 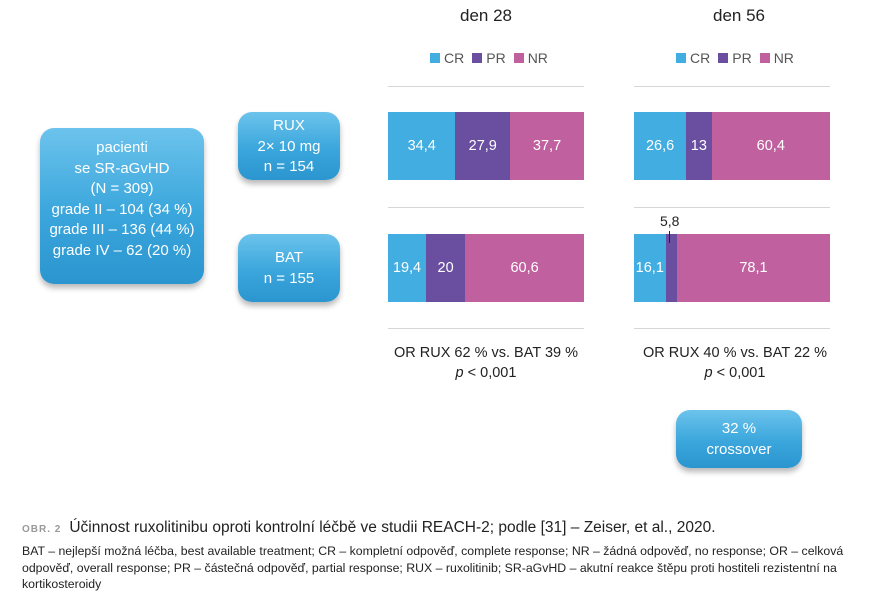 I want to click on crossover-line: 32 %, so click(x=739, y=428).